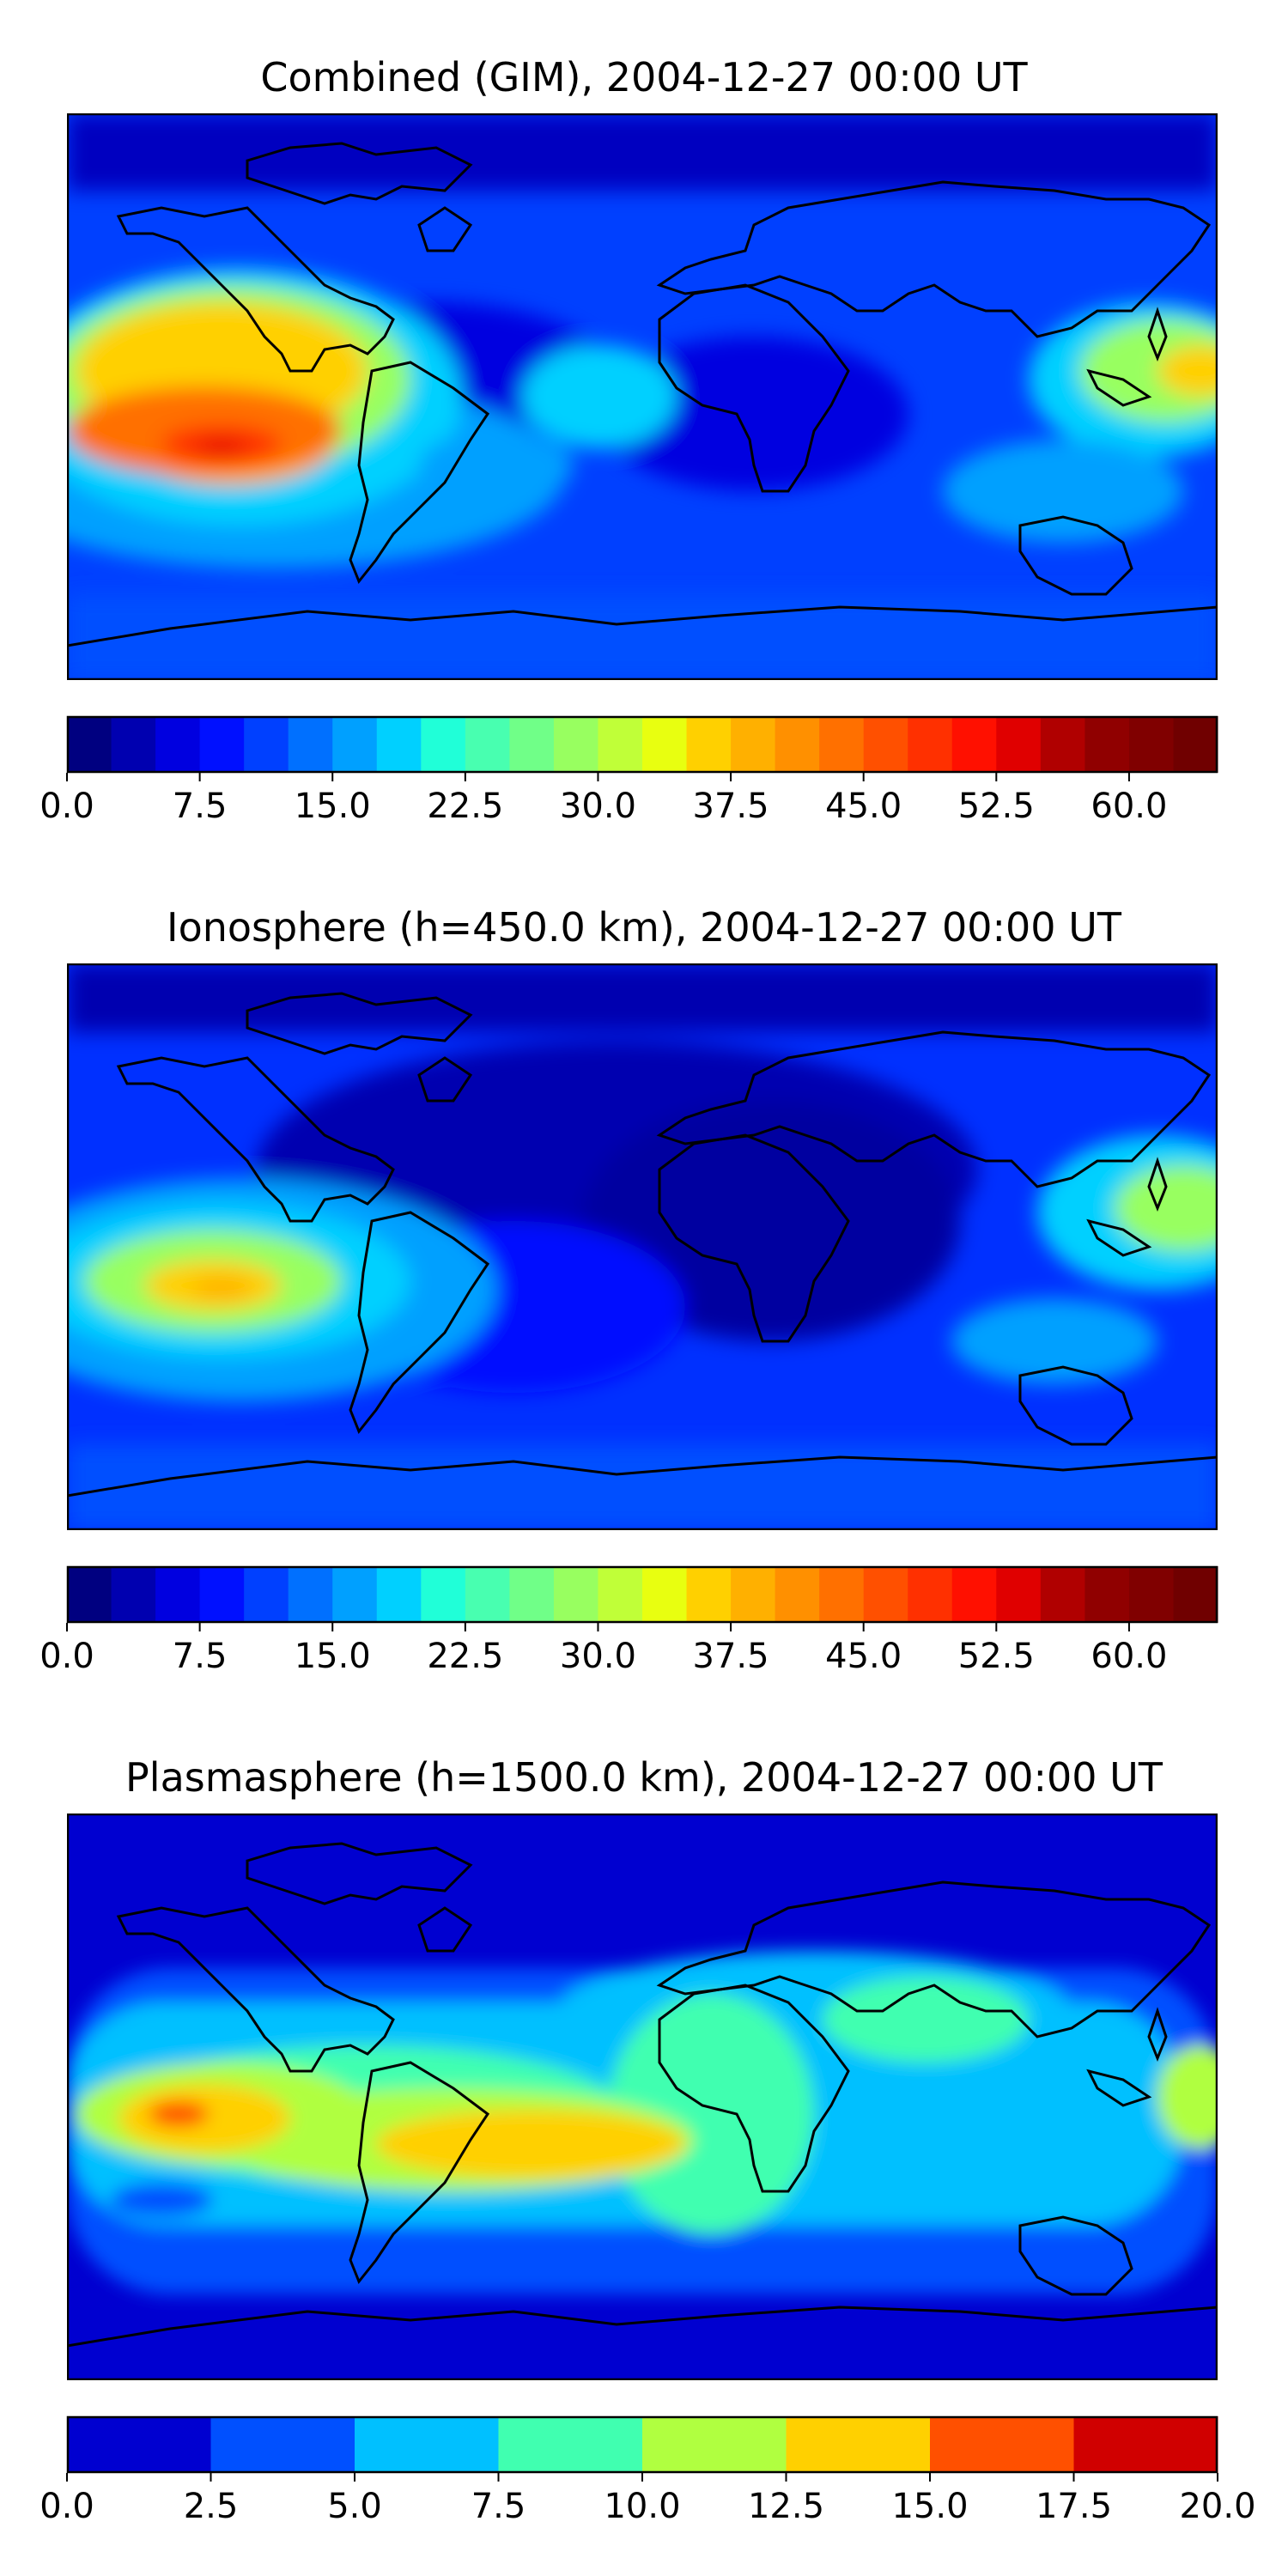 The image size is (1288, 2576). Describe the element at coordinates (863, 1656) in the screenshot. I see `colorbar-tick-label: 45.0` at that location.